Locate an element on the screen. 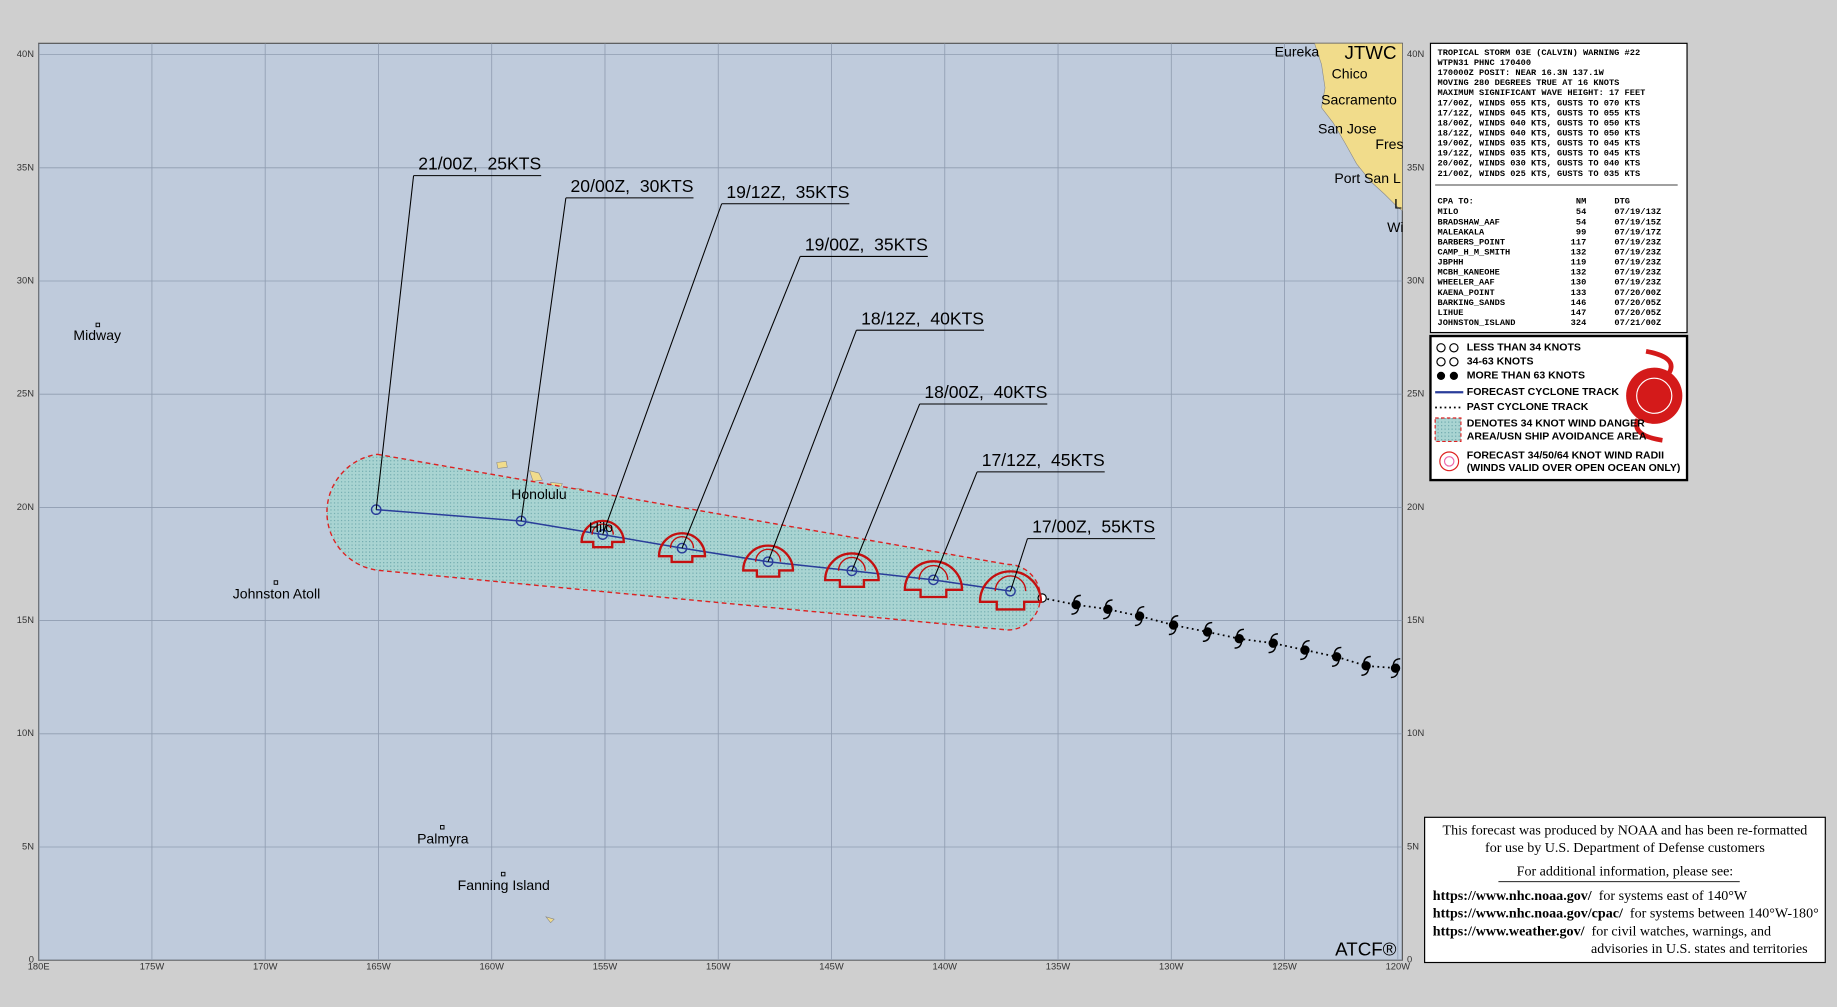 This screenshot has width=1837, height=1007. x-tick-label: 130W is located at coordinates (1171, 967).